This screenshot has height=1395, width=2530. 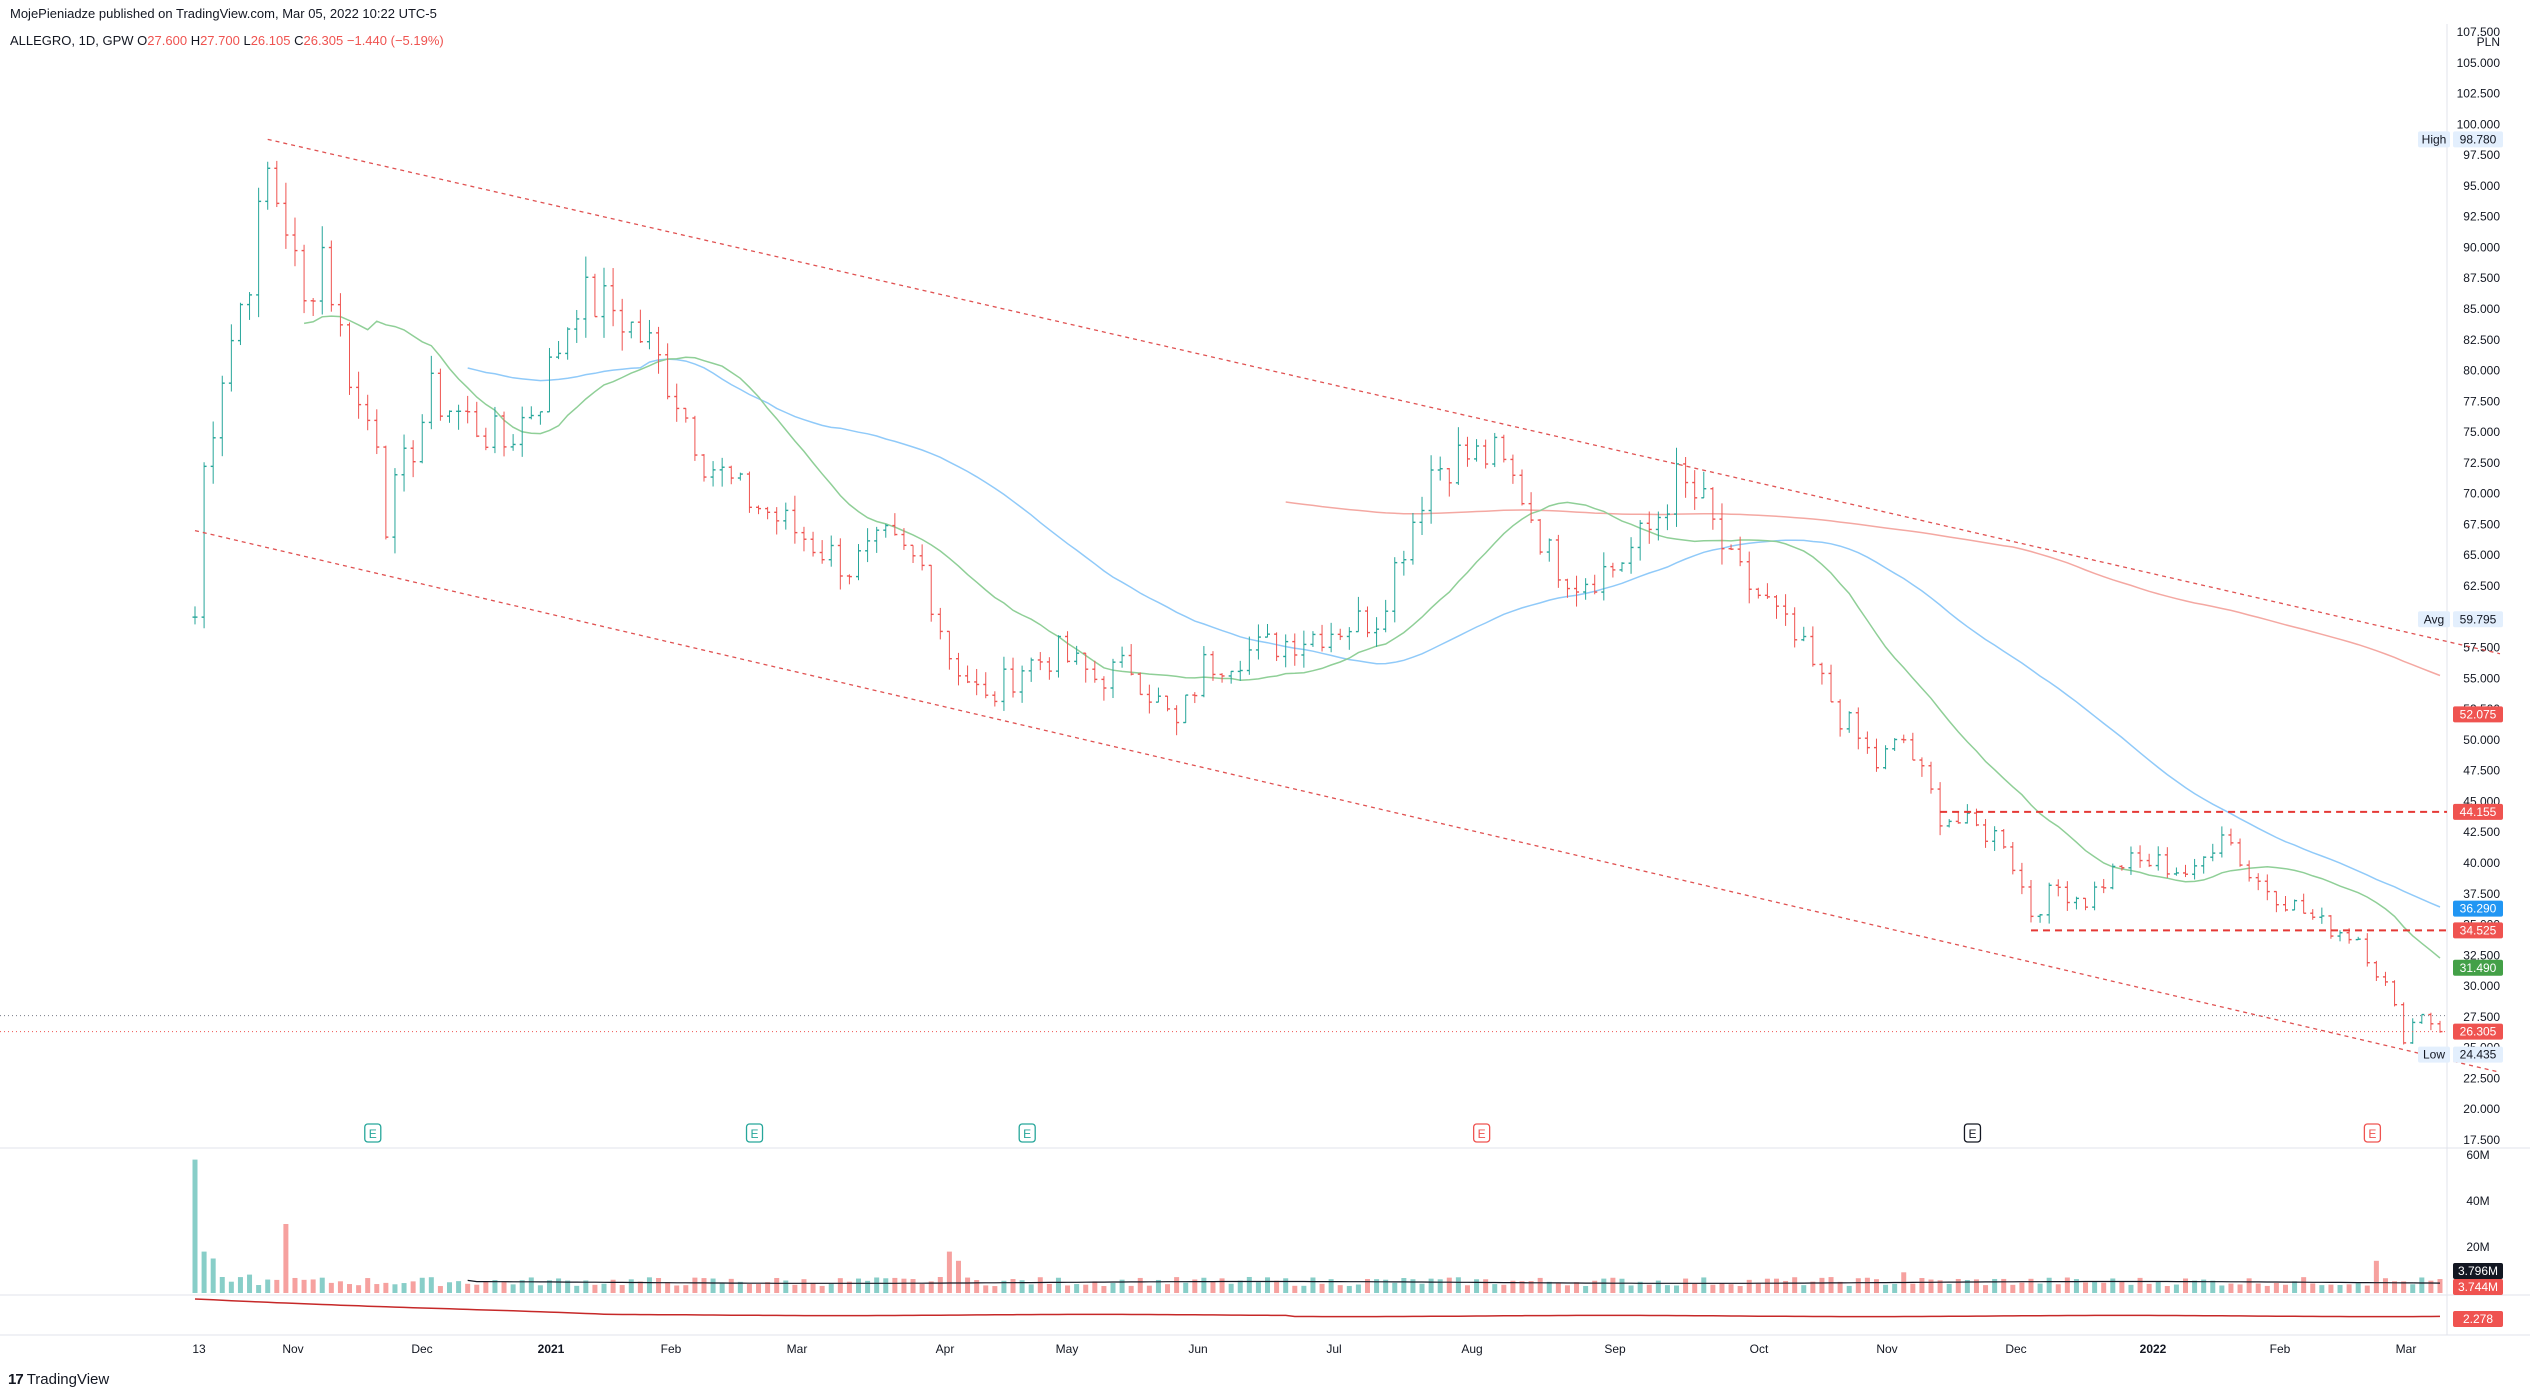 I want to click on tradingview-logo: 17 TradingView, so click(x=58, y=1379).